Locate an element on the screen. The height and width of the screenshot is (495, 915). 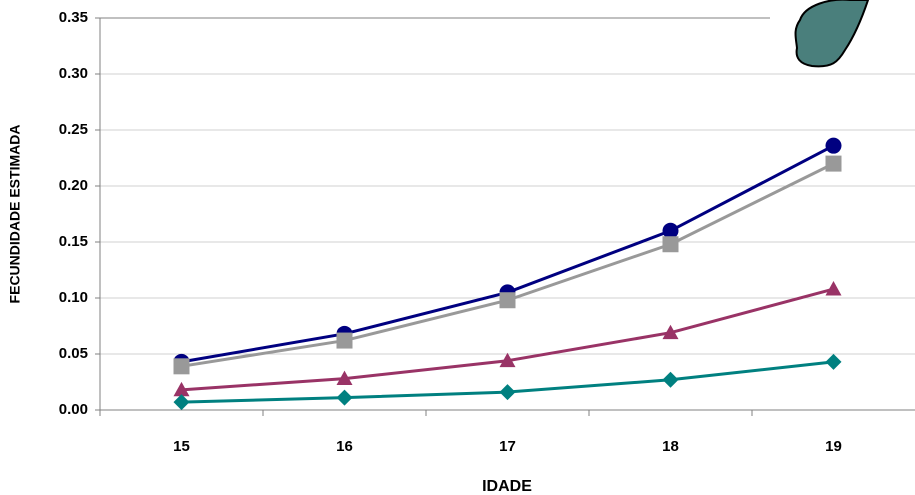
y-tick-label: 0.05 is located at coordinates (73, 353).